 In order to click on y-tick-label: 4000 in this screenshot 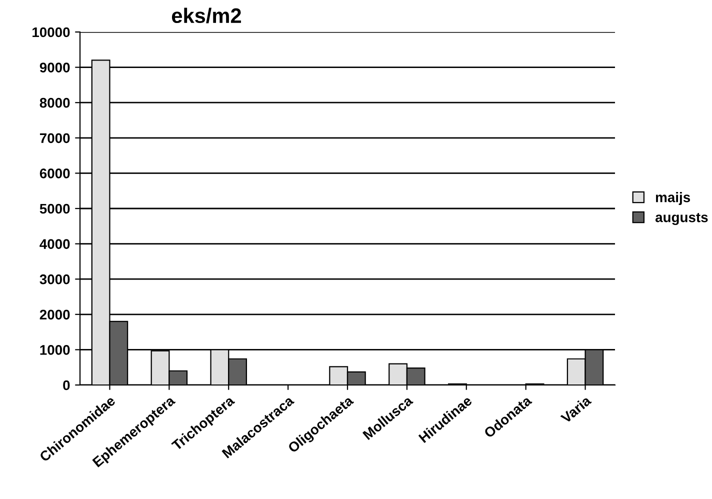, I will do `click(55, 244)`.